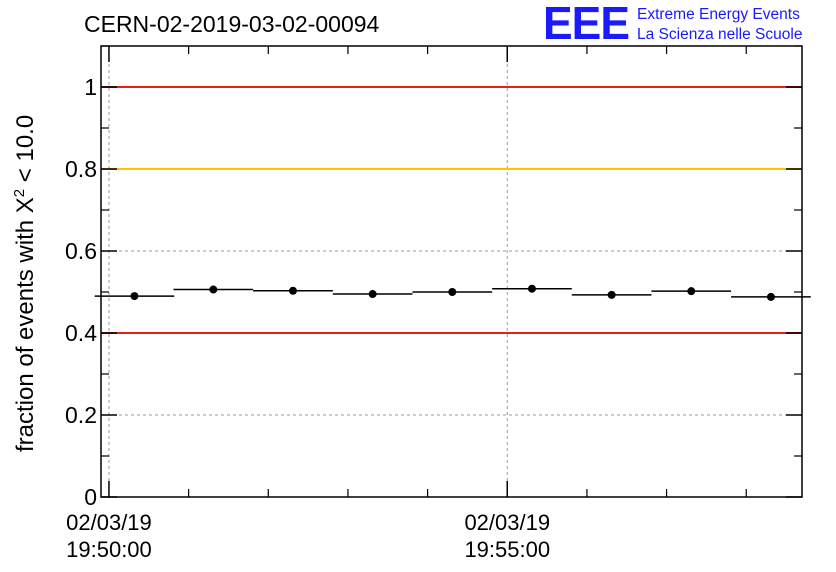 This screenshot has height=572, width=836. What do you see at coordinates (507, 549) in the screenshot?
I see `x-tick-time-label: 19:55:00` at bounding box center [507, 549].